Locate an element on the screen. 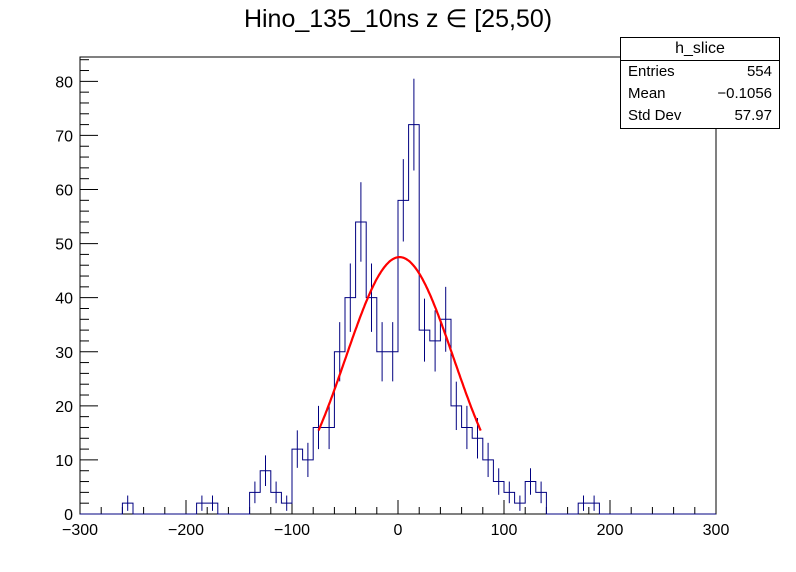  stats-row-mean: Mean −0.1056 is located at coordinates (700, 94).